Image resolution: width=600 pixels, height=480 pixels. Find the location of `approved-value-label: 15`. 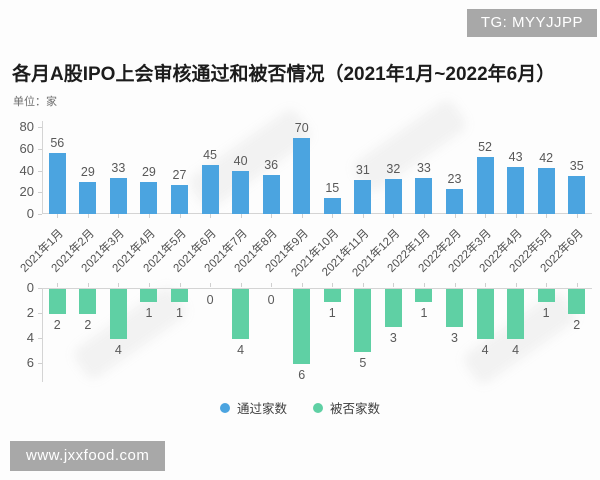

approved-value-label: 15 is located at coordinates (332, 187).